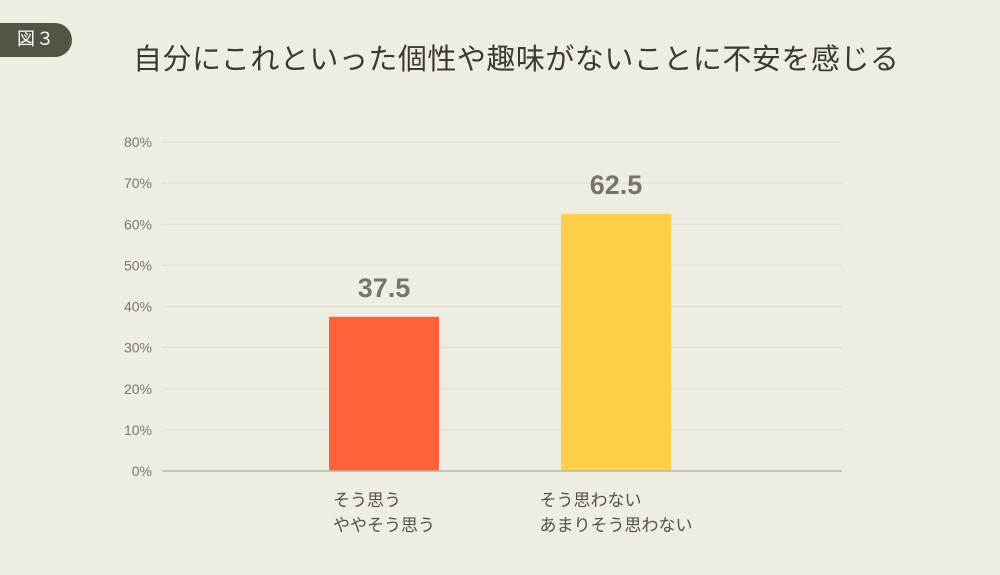  What do you see at coordinates (367, 501) in the screenshot?
I see `category-label-1-line-1: そう思う` at bounding box center [367, 501].